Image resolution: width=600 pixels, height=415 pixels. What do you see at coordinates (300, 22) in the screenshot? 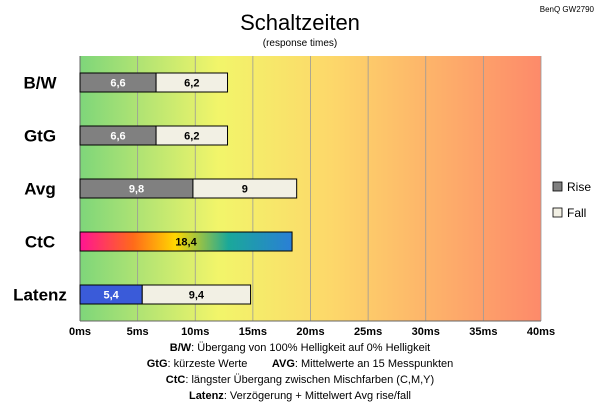
I see `chart-title: Schaltzeiten` at bounding box center [300, 22].